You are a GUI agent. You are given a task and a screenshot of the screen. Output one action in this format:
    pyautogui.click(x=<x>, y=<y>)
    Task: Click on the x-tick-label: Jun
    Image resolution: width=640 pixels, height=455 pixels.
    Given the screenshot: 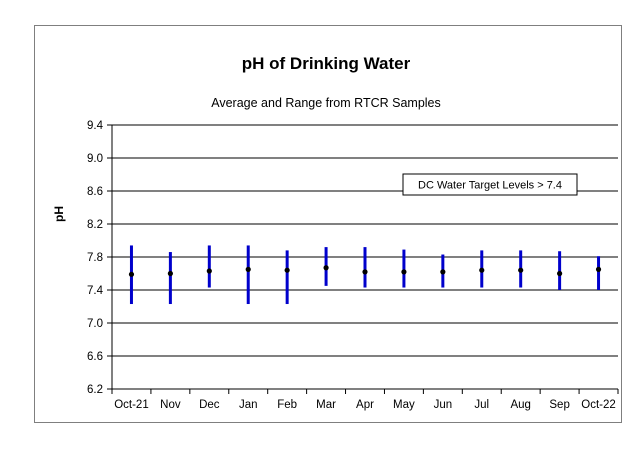 What is the action you would take?
    pyautogui.click(x=443, y=405)
    